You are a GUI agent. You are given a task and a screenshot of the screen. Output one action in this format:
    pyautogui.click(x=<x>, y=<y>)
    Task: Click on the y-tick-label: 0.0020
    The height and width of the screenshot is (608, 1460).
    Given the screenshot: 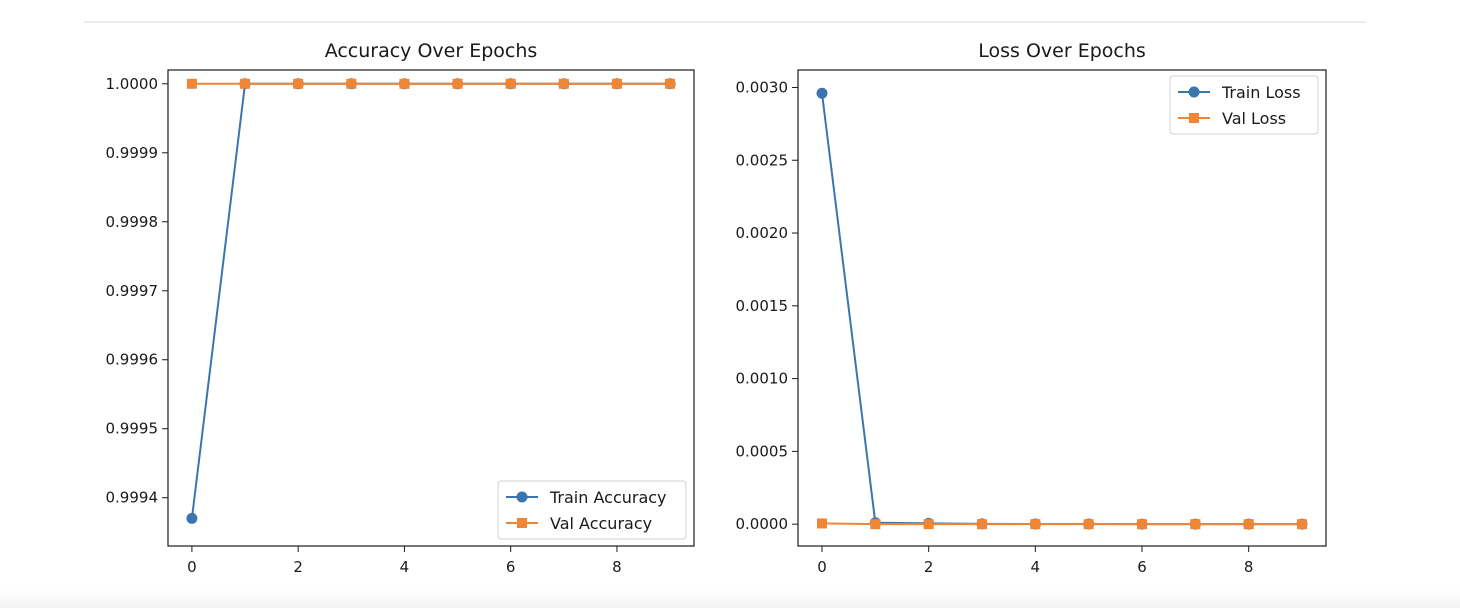 What is the action you would take?
    pyautogui.click(x=762, y=233)
    